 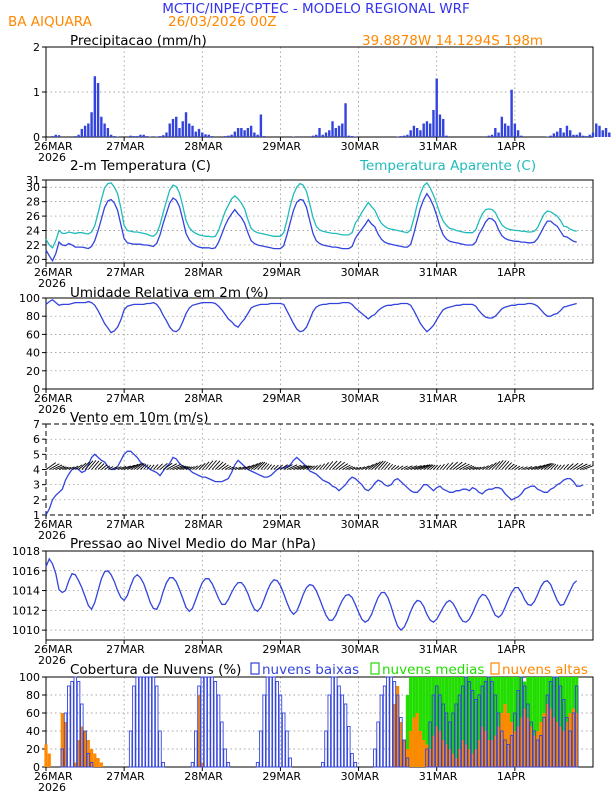 What do you see at coordinates (50, 22) in the screenshot?
I see `header-location: BA AIQUARA` at bounding box center [50, 22].